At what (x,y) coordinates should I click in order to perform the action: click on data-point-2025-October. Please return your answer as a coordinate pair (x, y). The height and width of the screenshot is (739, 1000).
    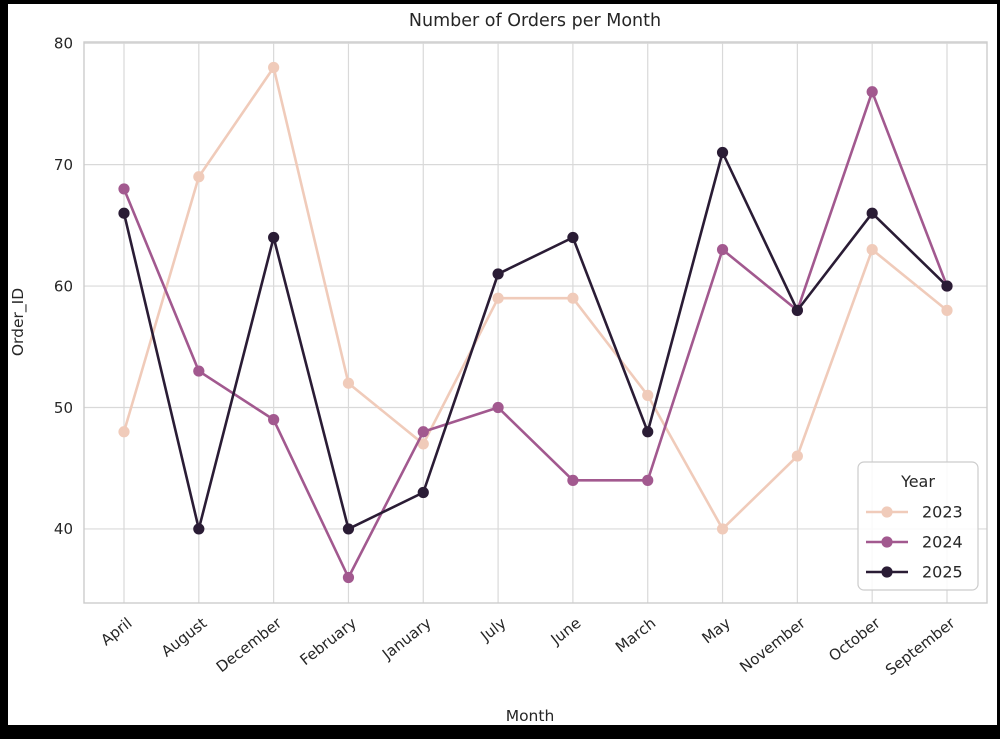
    Looking at the image, I should click on (872, 213).